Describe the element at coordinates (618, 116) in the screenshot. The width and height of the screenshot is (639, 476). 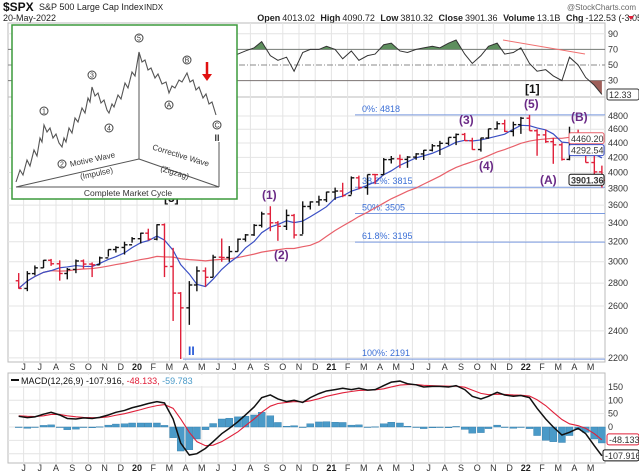
I see `y-tick-label: 4800` at that location.